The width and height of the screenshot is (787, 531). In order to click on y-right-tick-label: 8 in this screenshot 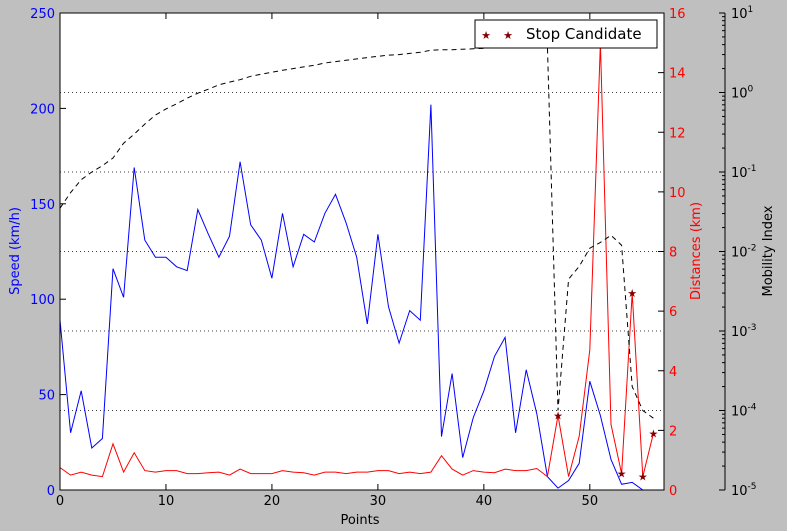, I will do `click(673, 253)`.